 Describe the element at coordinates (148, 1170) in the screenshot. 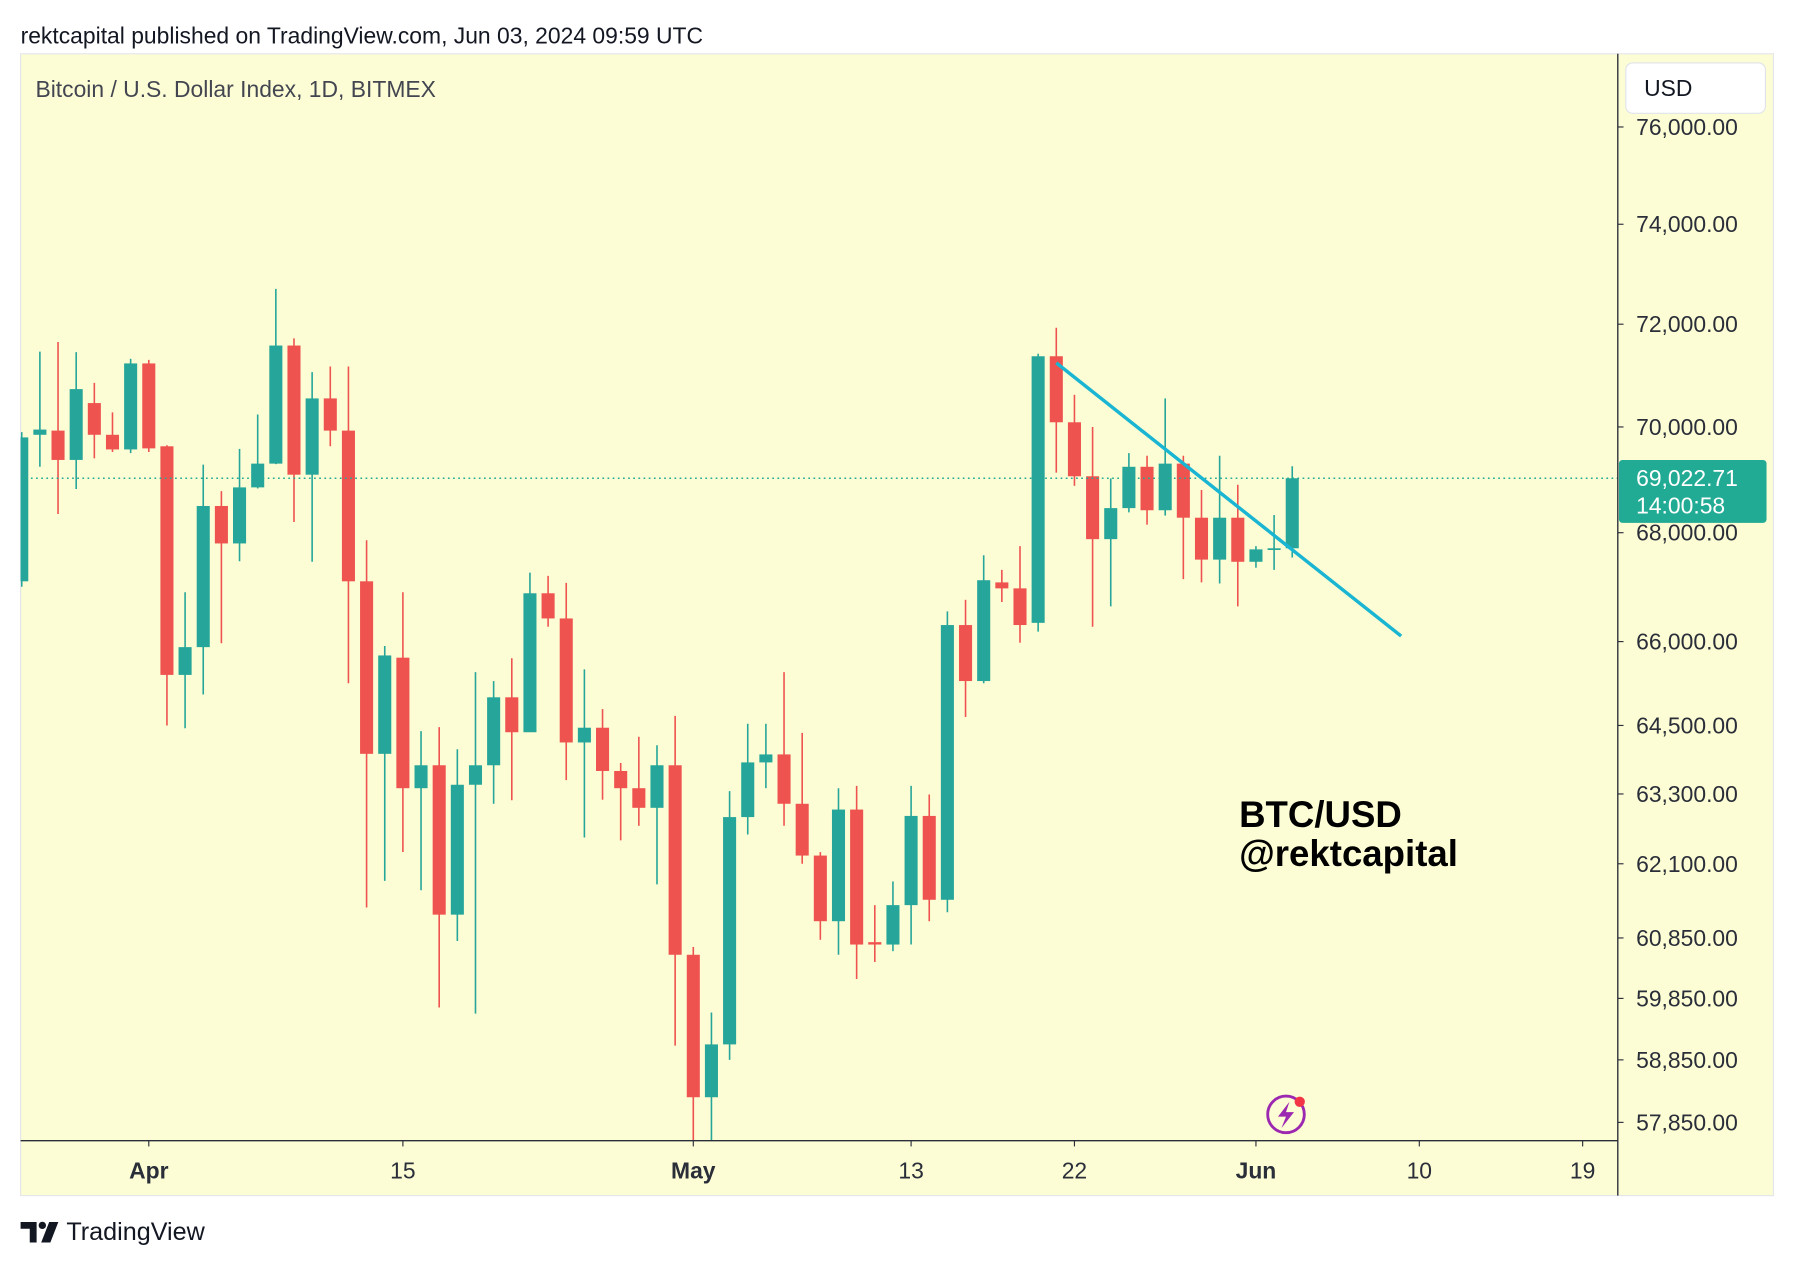

I see `x-tick-label: Apr` at that location.